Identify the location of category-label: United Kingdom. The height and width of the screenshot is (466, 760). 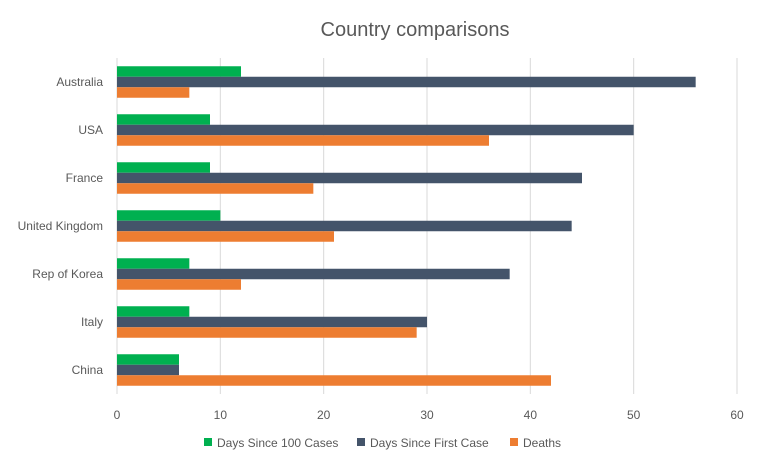
(60, 226).